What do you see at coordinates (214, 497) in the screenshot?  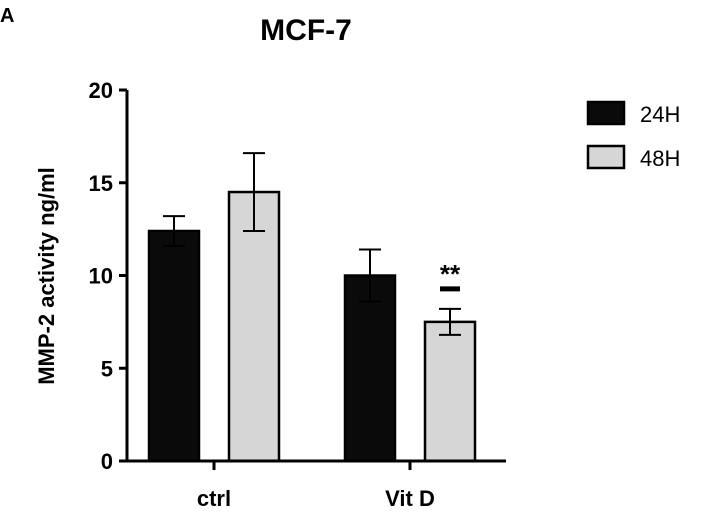 I see `x-tick-label: ctrl` at bounding box center [214, 497].